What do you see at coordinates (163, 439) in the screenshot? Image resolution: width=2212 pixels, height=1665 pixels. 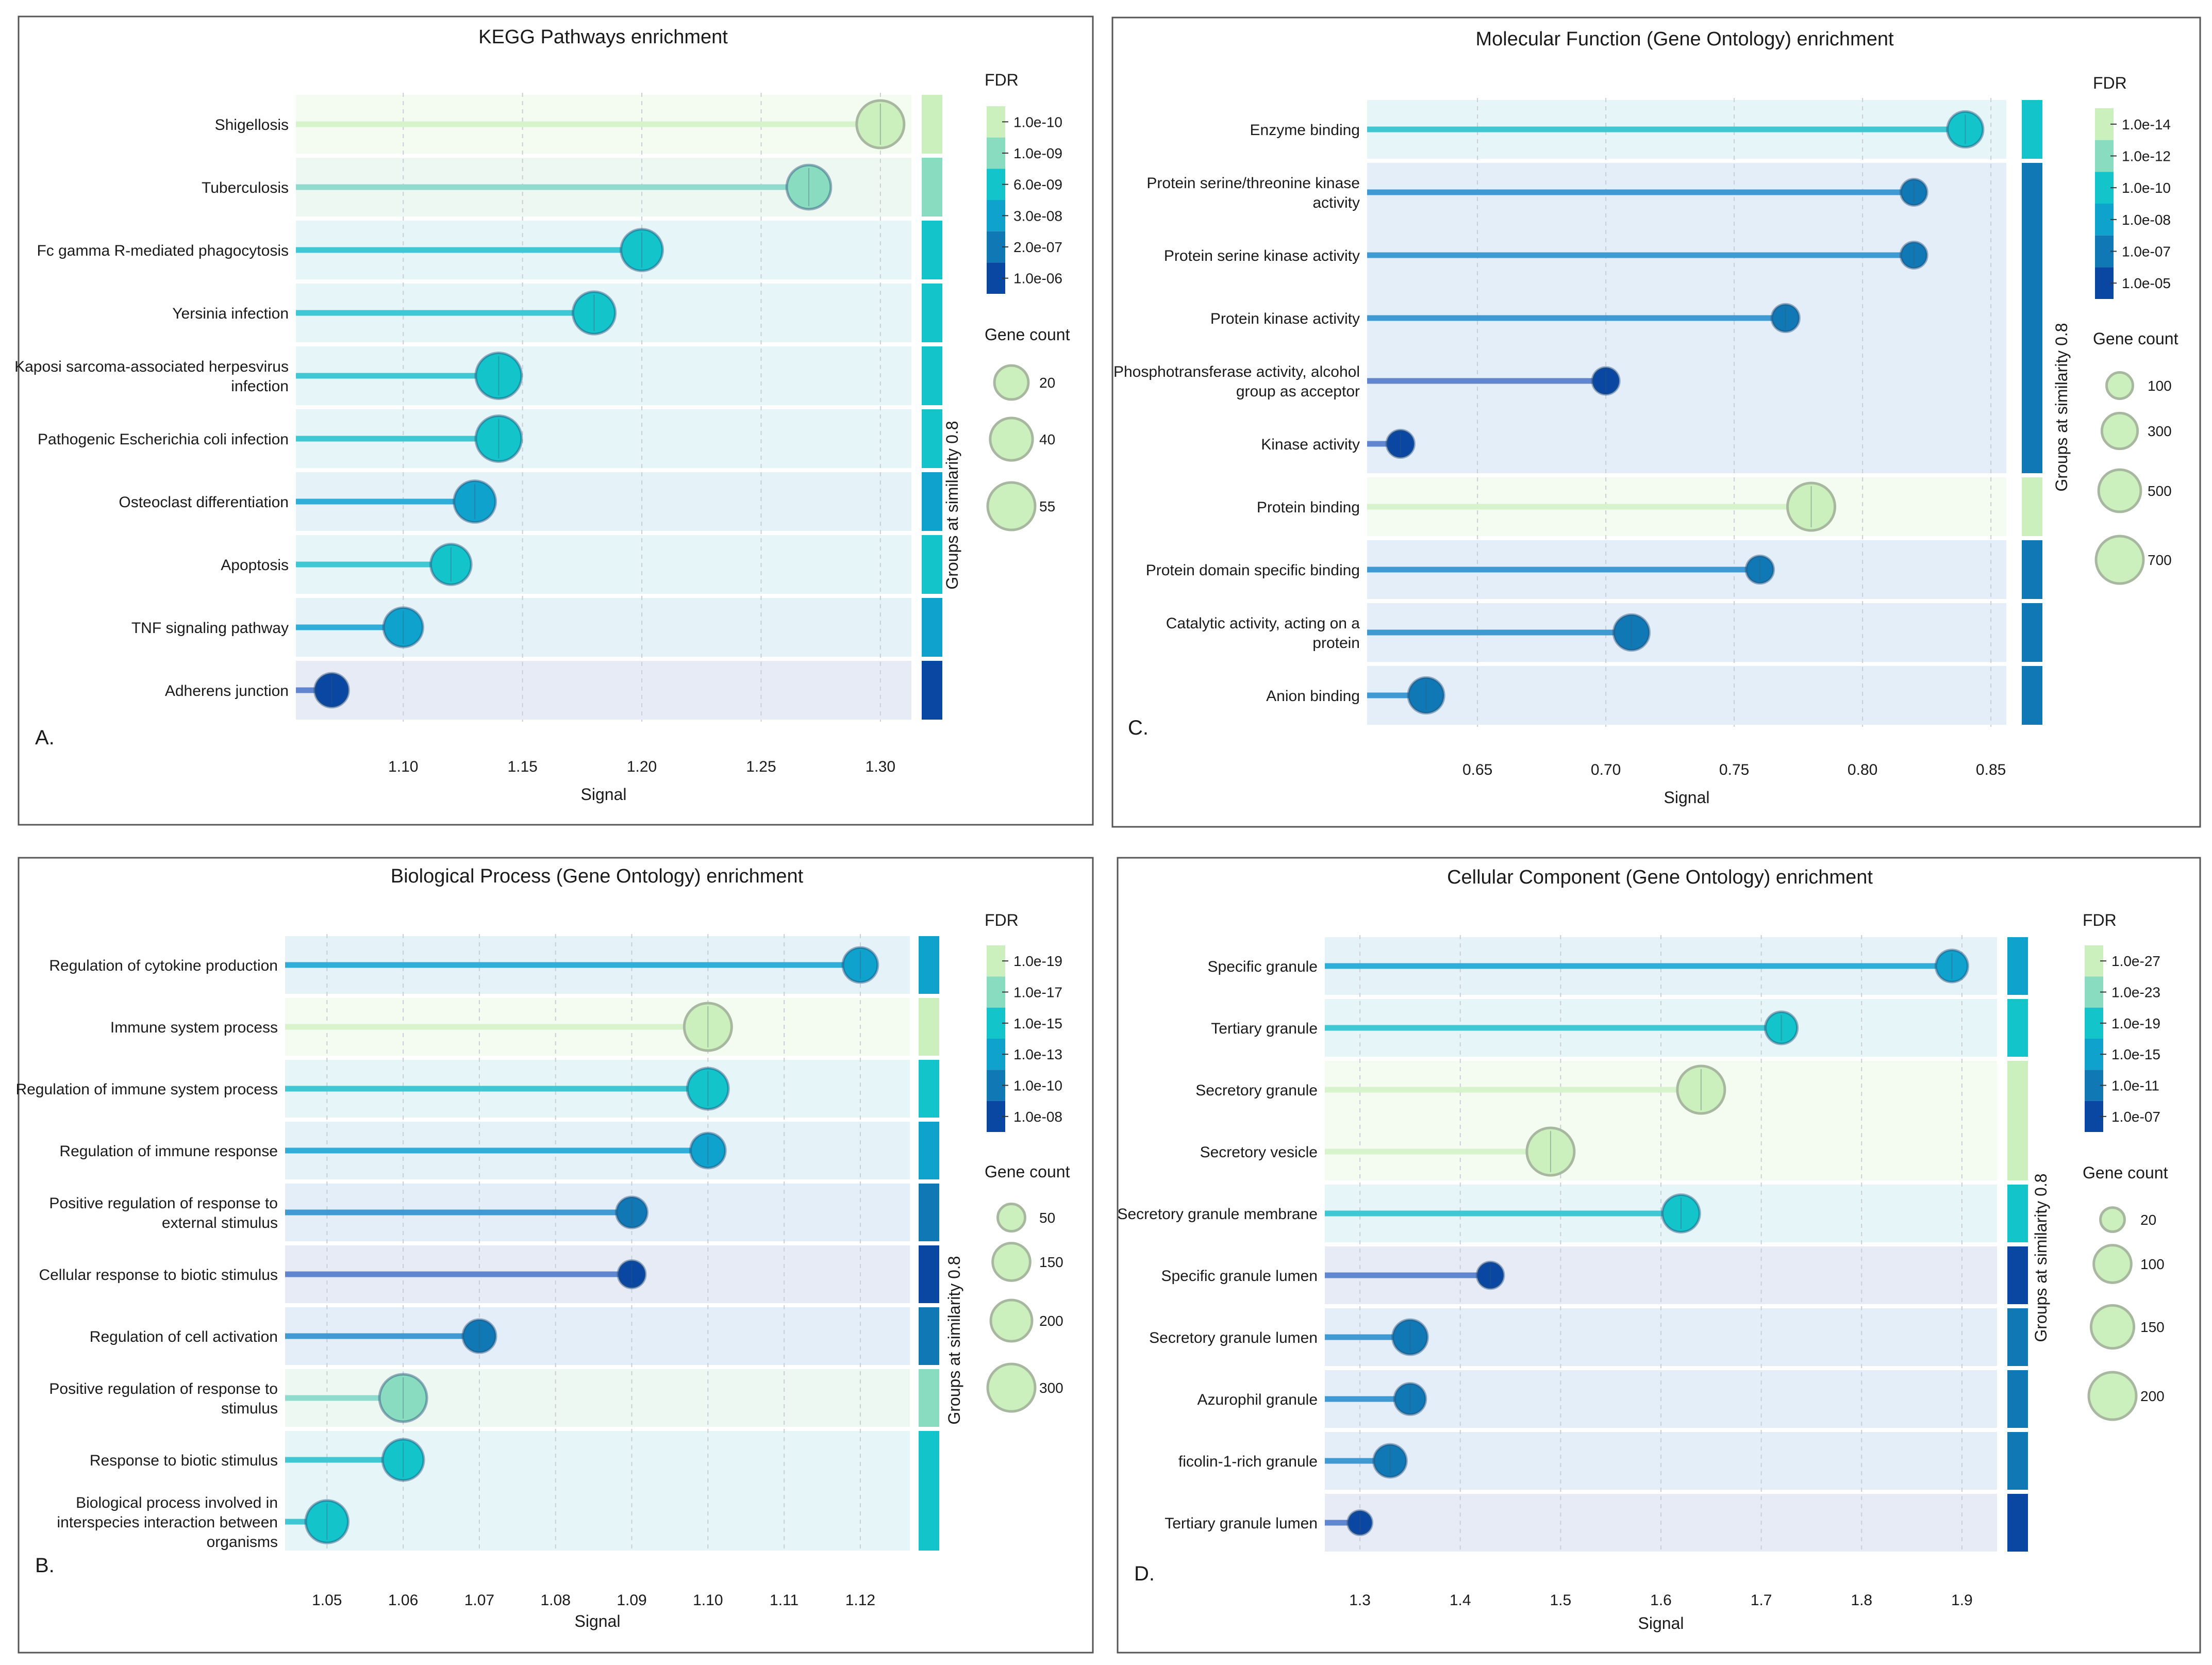 I see `category-label: Pathogenic Escherichia coli infection` at bounding box center [163, 439].